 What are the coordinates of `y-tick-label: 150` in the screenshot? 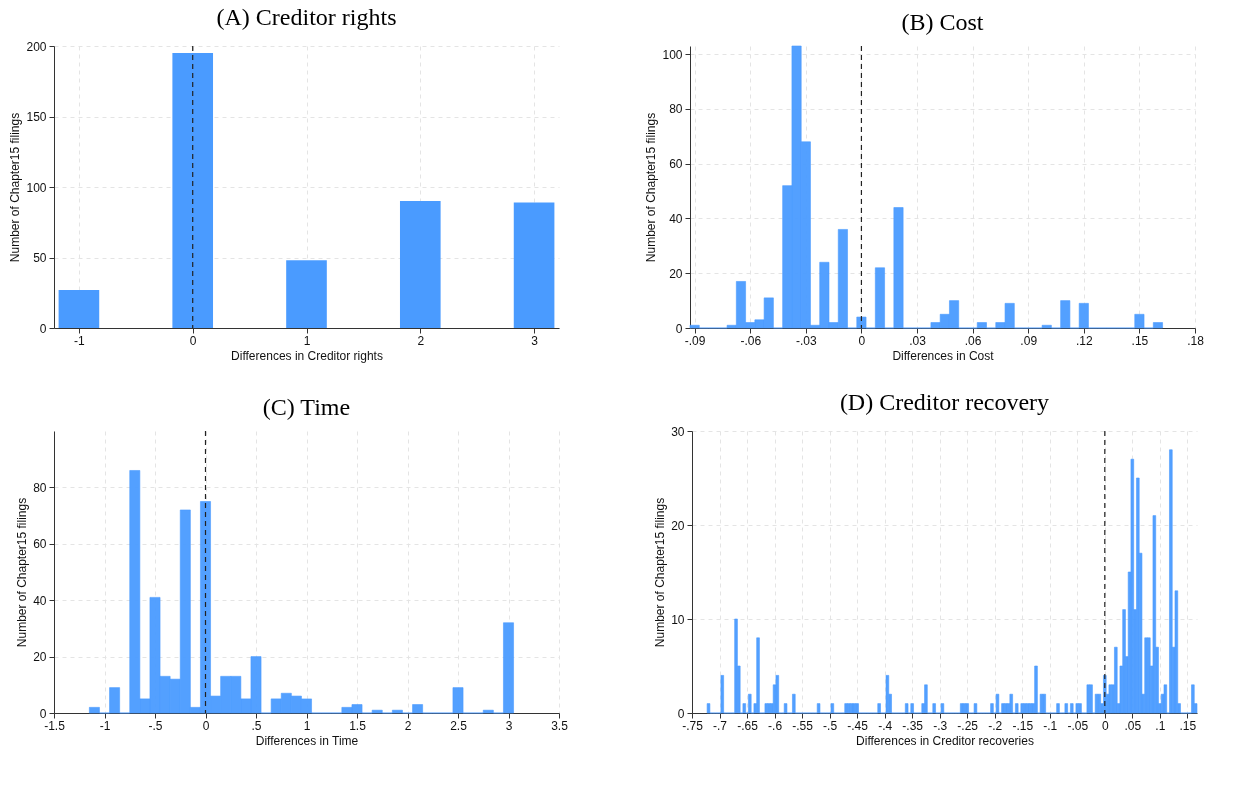 It's located at (36, 117).